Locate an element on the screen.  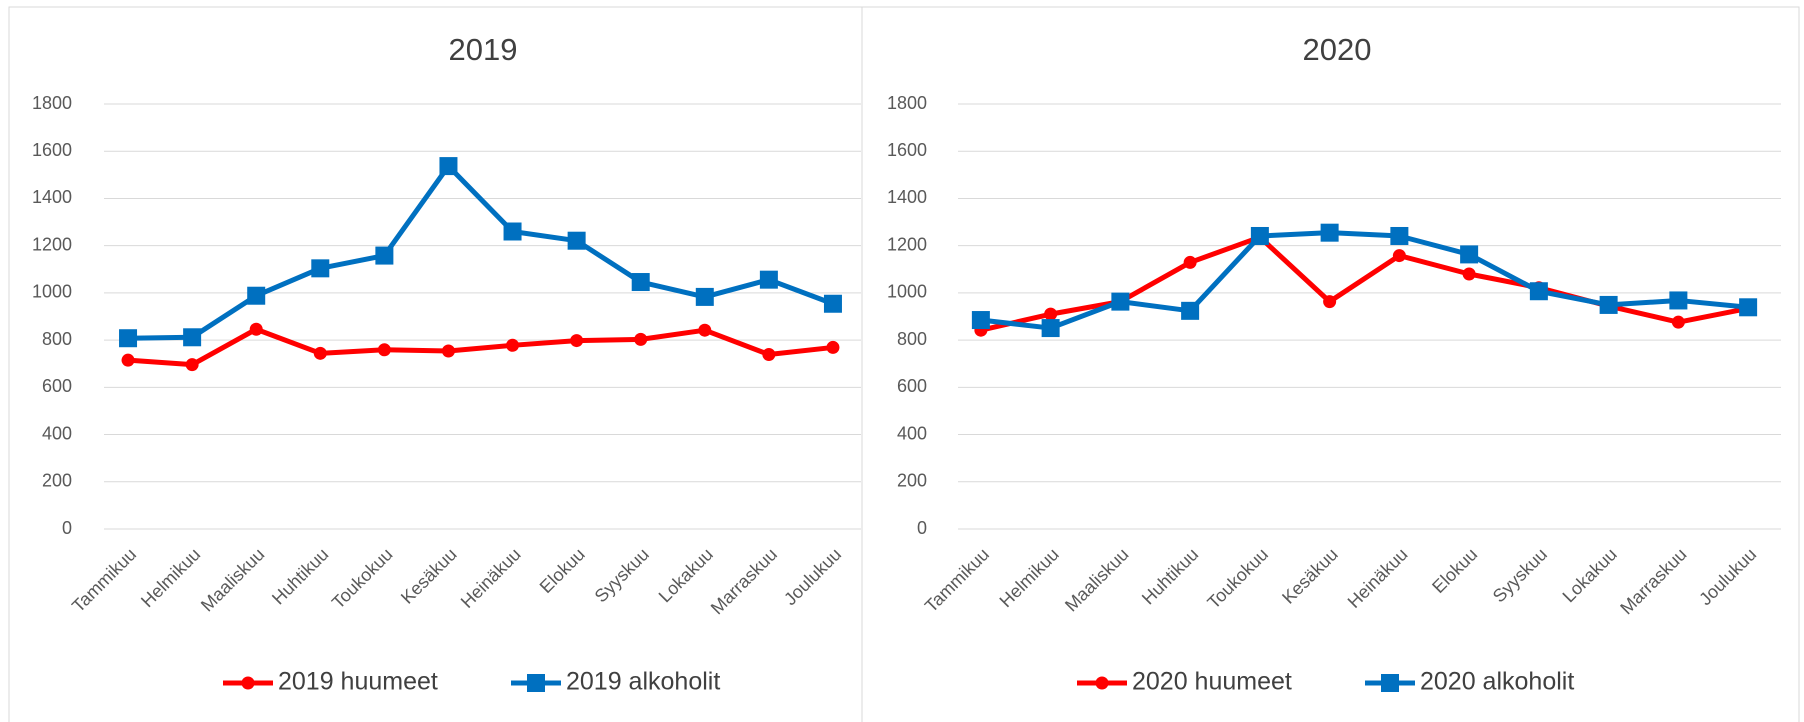
chart-title: 2020 is located at coordinates (1337, 49).